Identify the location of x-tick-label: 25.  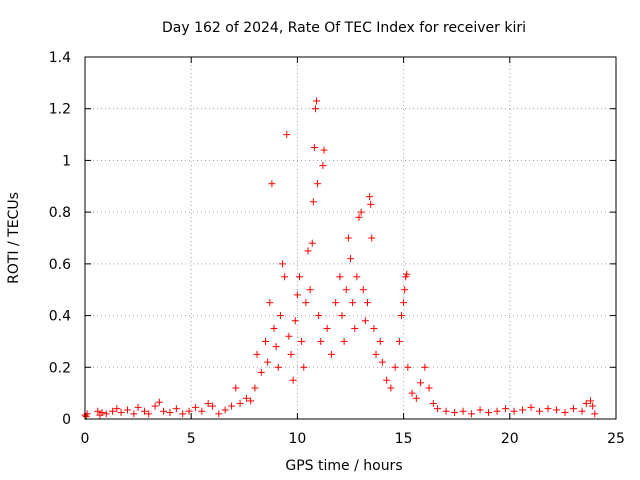
(616, 439).